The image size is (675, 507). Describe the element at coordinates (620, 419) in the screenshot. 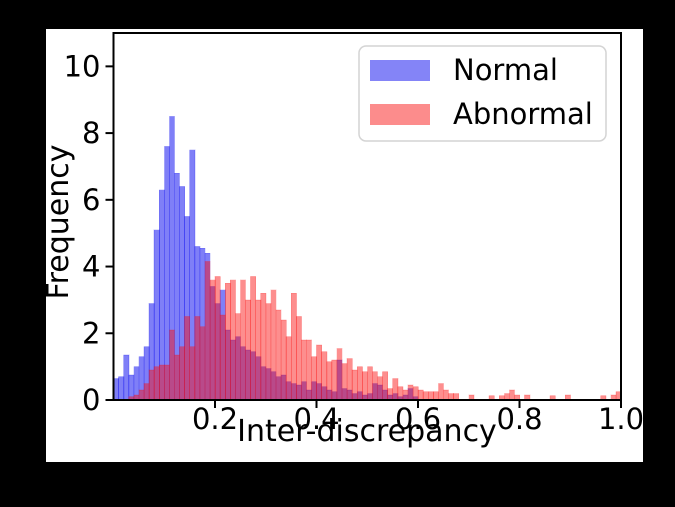

I see `x-tick-label: 1.0` at that location.